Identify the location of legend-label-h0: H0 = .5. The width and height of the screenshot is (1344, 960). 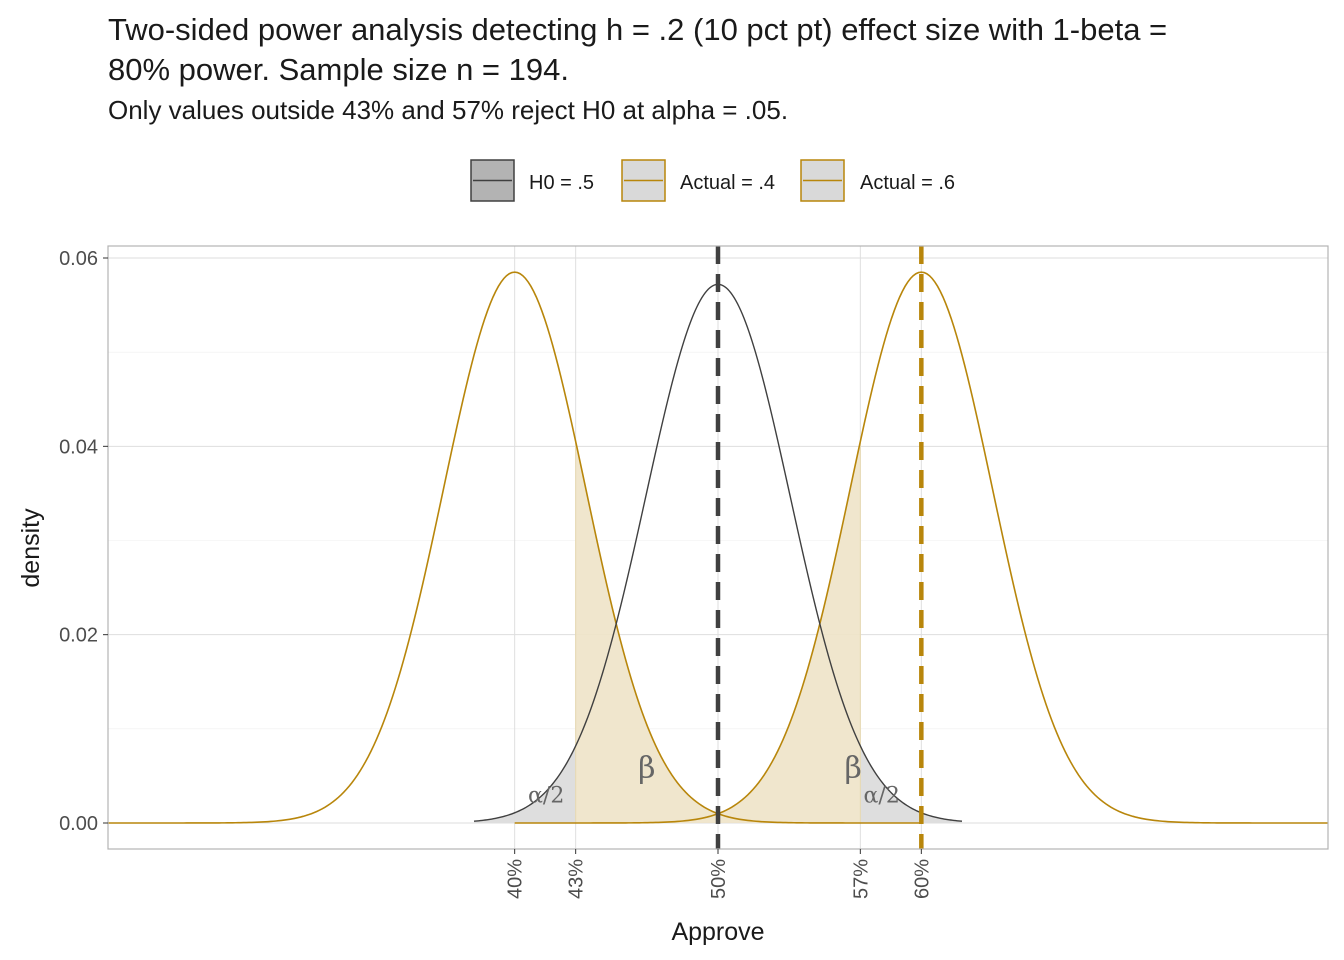
(561, 183).